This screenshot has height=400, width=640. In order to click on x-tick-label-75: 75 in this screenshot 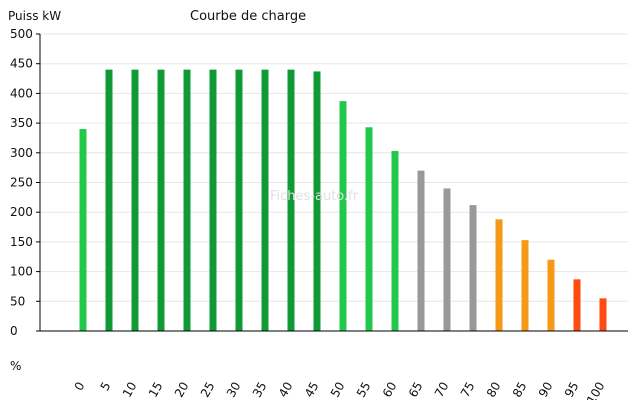, I will do `click(468, 390)`.